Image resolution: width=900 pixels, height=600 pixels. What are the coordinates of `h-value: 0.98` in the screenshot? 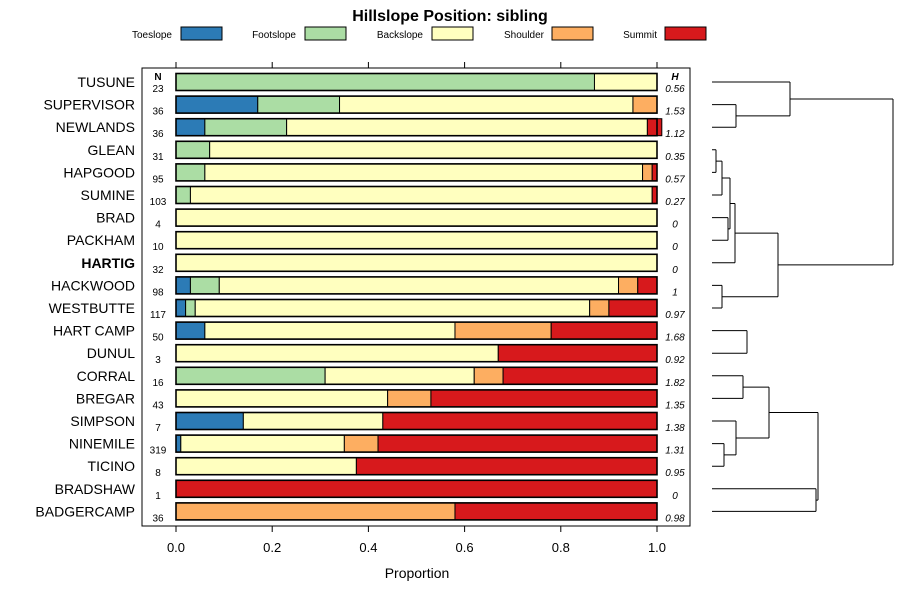 It's located at (675, 518).